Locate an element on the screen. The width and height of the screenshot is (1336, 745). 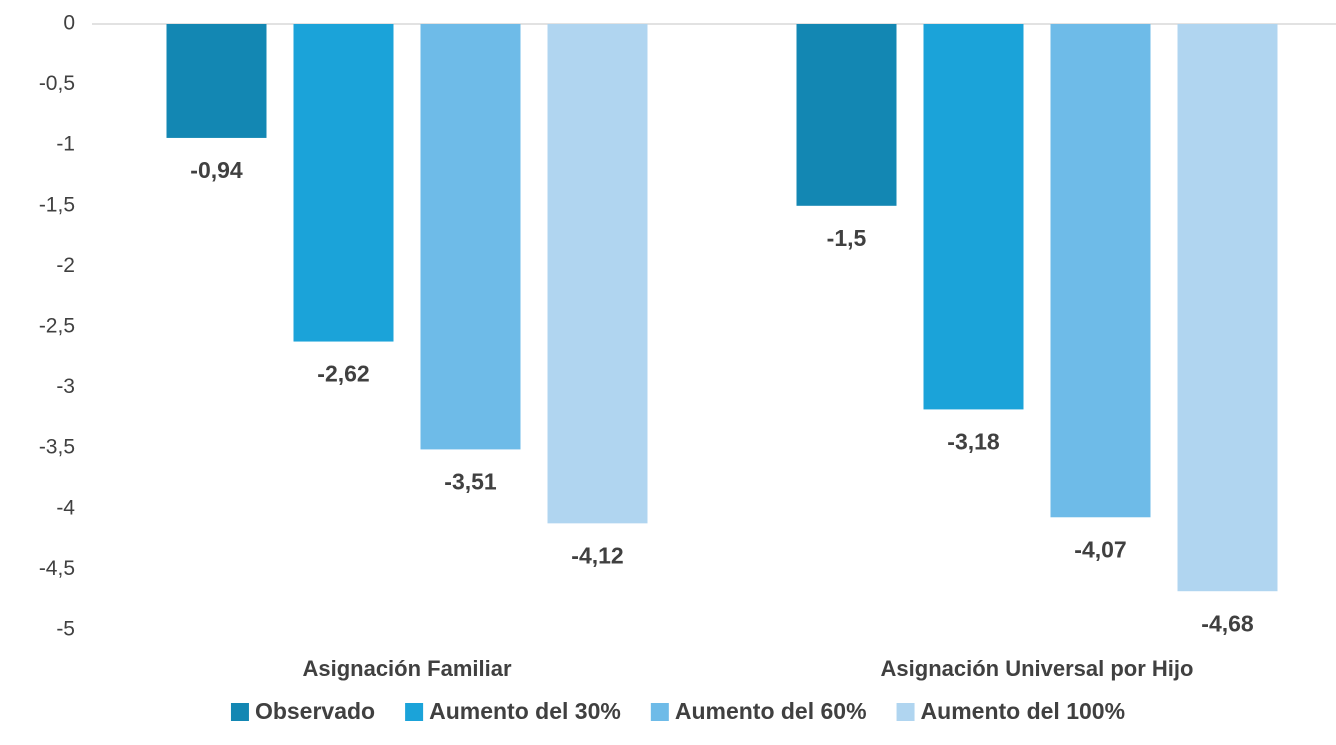
data-label: -3,18 is located at coordinates (973, 441).